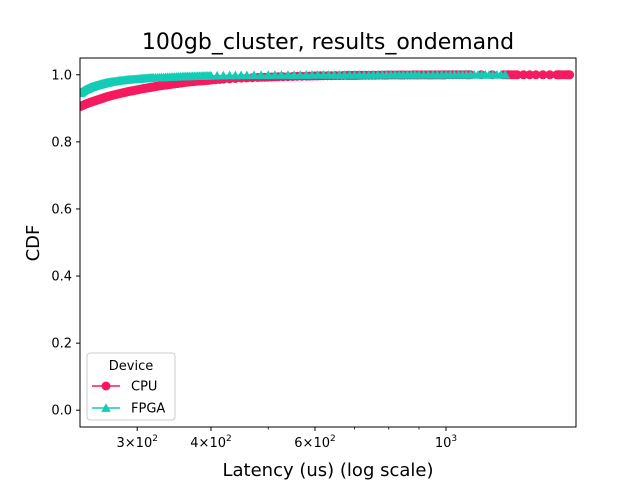 The image size is (640, 485). Describe the element at coordinates (61, 209) in the screenshot. I see `y-tick-label: 0.6` at that location.